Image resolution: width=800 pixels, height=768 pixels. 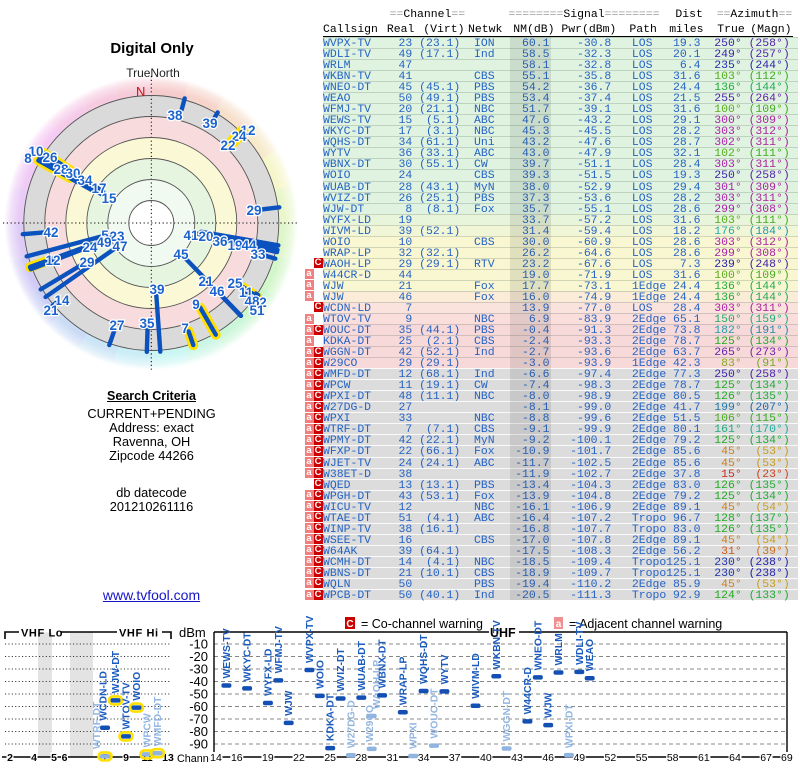 I want to click on svg-text: WEAO, so click(x=590, y=655).